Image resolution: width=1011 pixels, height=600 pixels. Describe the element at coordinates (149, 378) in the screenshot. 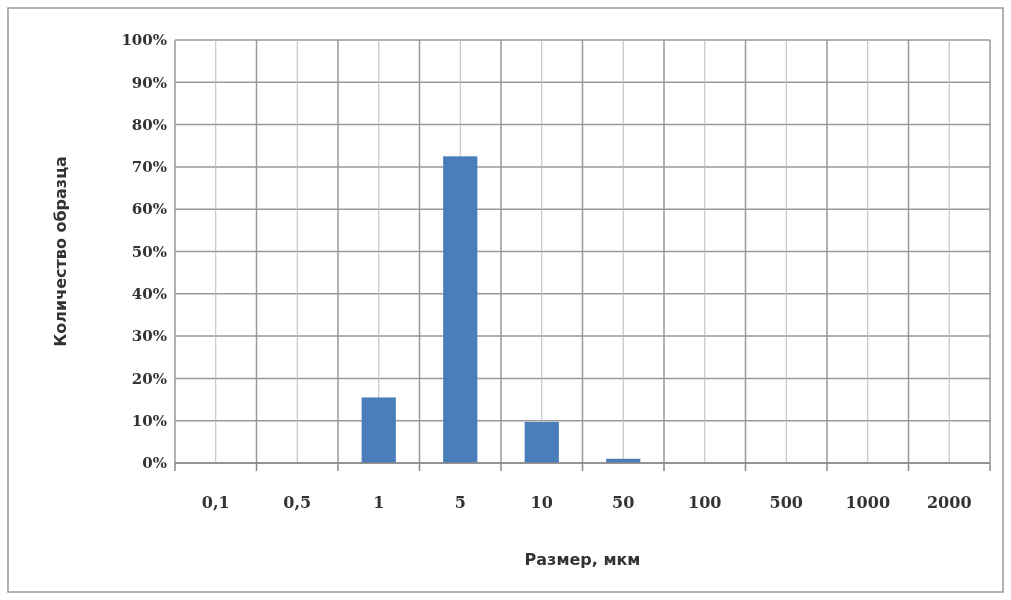

I see `y-tick-label: 20%` at that location.